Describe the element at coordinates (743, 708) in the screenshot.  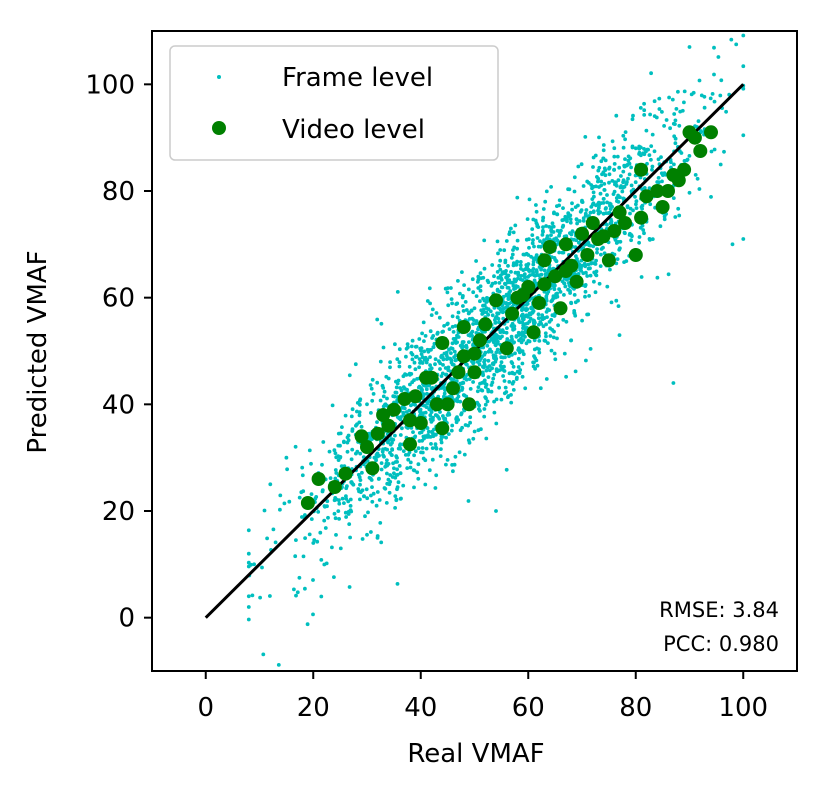
I see `x-tick-label: 100` at that location.